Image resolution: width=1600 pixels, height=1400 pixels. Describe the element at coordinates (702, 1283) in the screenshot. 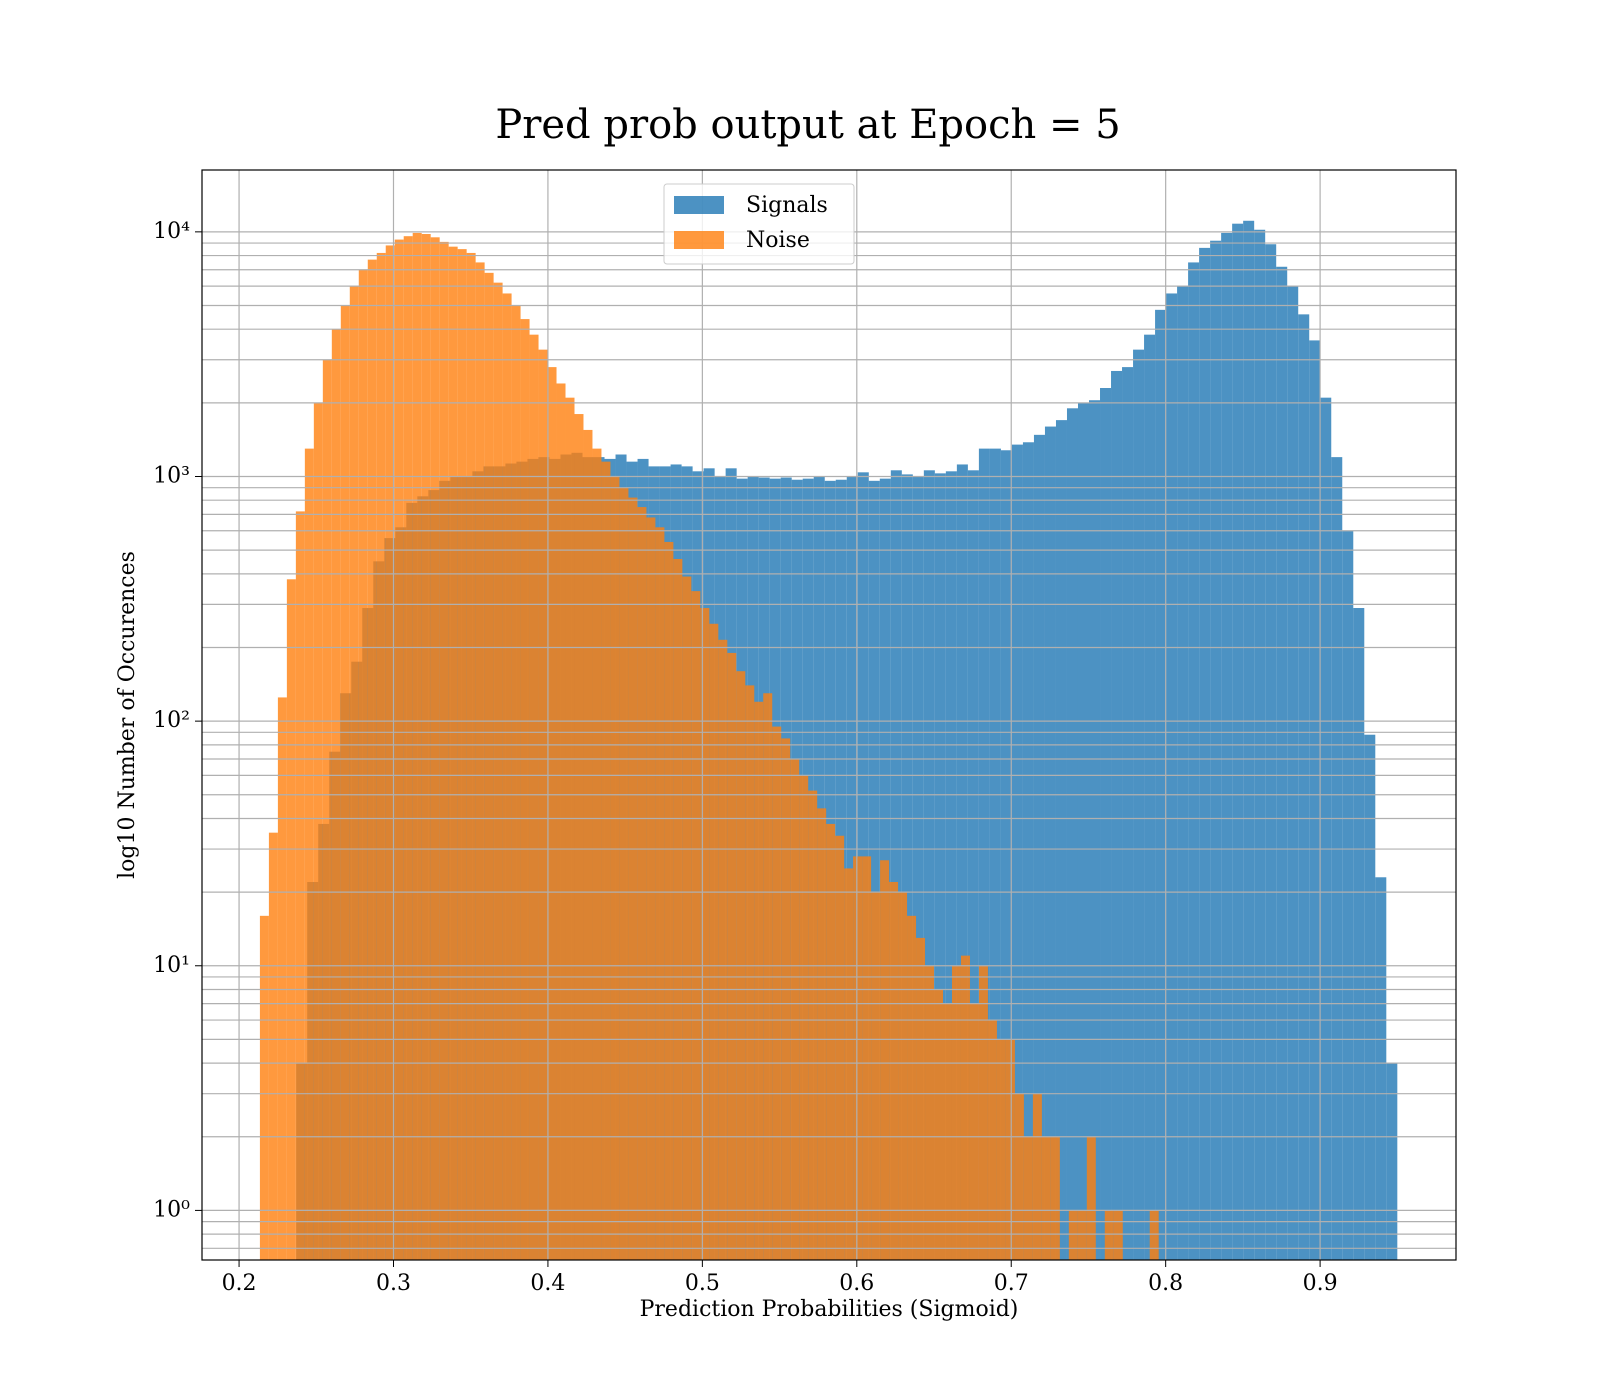

I see `x-tick-label: 0.5` at that location.